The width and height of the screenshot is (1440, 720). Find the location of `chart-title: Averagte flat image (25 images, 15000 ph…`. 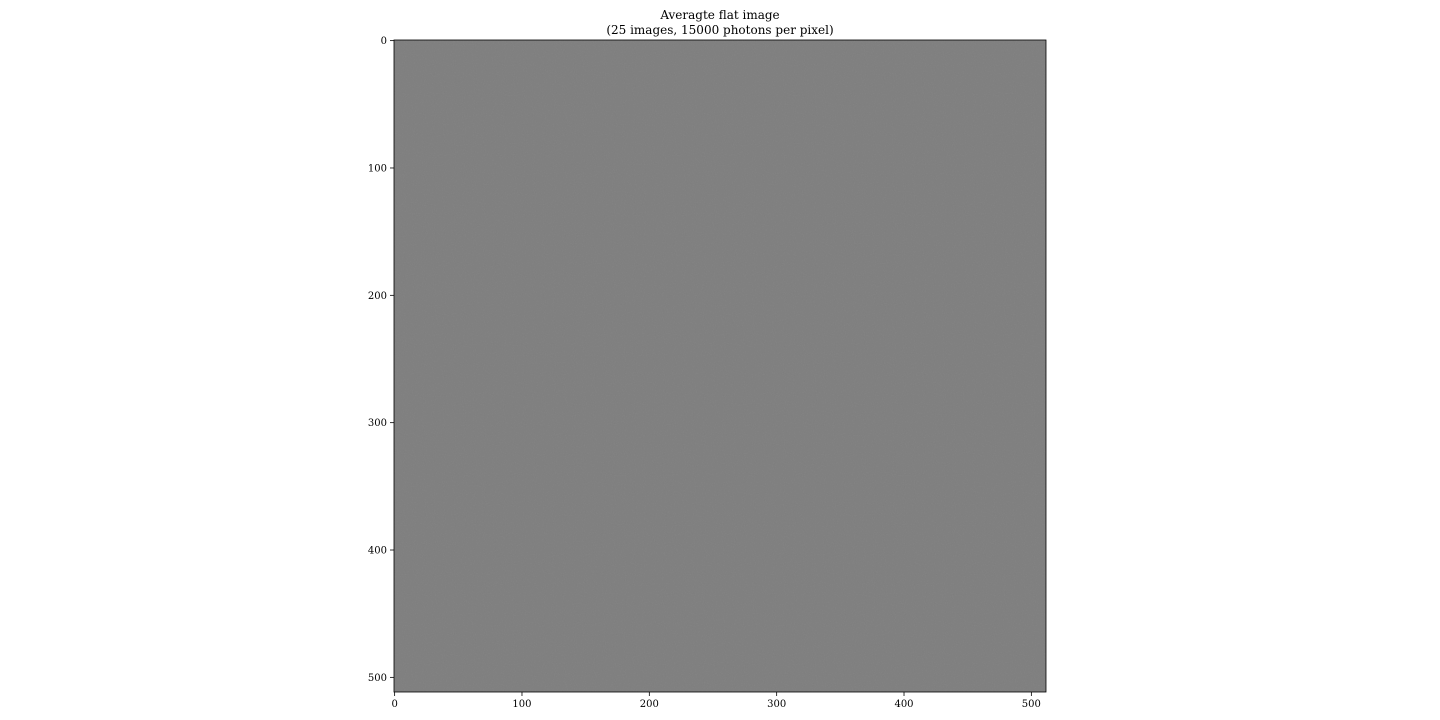

chart-title: Averagte flat image (25 images, 15000 ph… is located at coordinates (719, 22).